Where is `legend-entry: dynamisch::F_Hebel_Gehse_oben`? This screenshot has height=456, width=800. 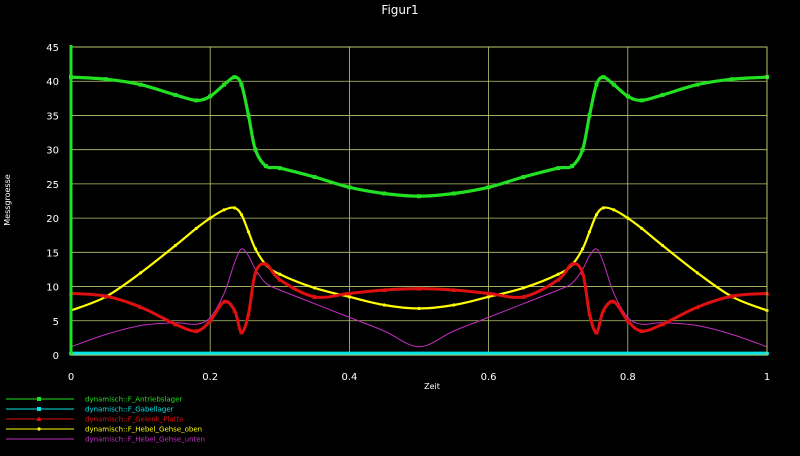 legend-entry: dynamisch::F_Hebel_Gehse_oben is located at coordinates (143, 430).